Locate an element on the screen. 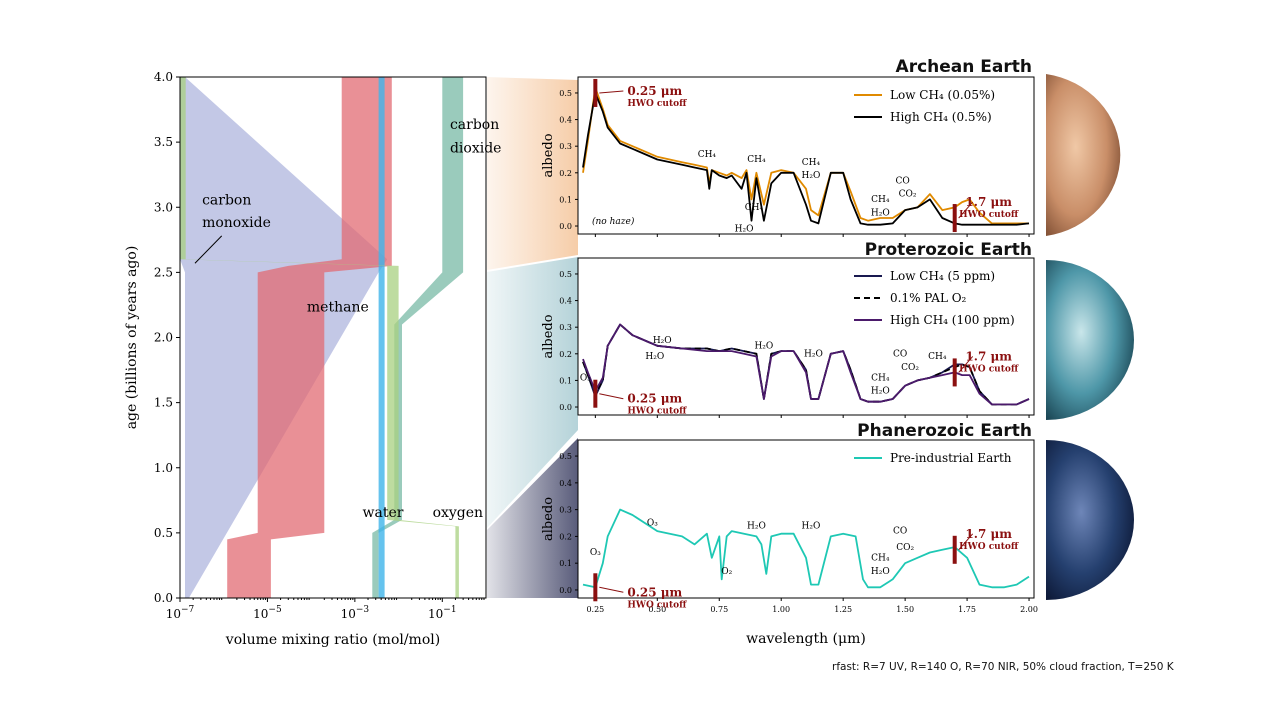 This screenshot has height=721, width=1268. legend-label: Pre-industrial Earth is located at coordinates (951, 458).